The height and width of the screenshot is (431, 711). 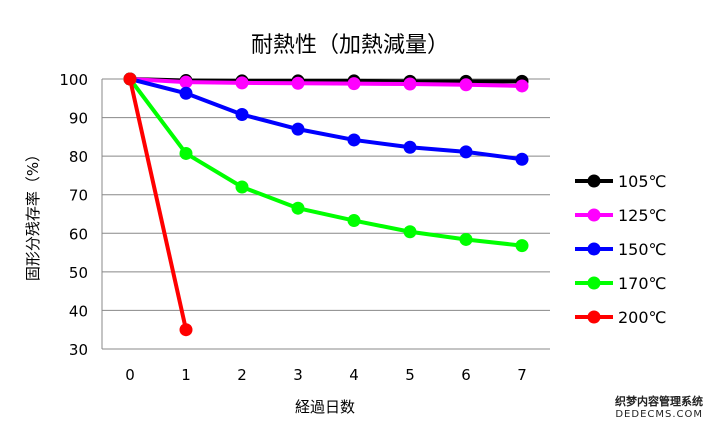 I want to click on legend-label: 125℃, so click(x=642, y=215).